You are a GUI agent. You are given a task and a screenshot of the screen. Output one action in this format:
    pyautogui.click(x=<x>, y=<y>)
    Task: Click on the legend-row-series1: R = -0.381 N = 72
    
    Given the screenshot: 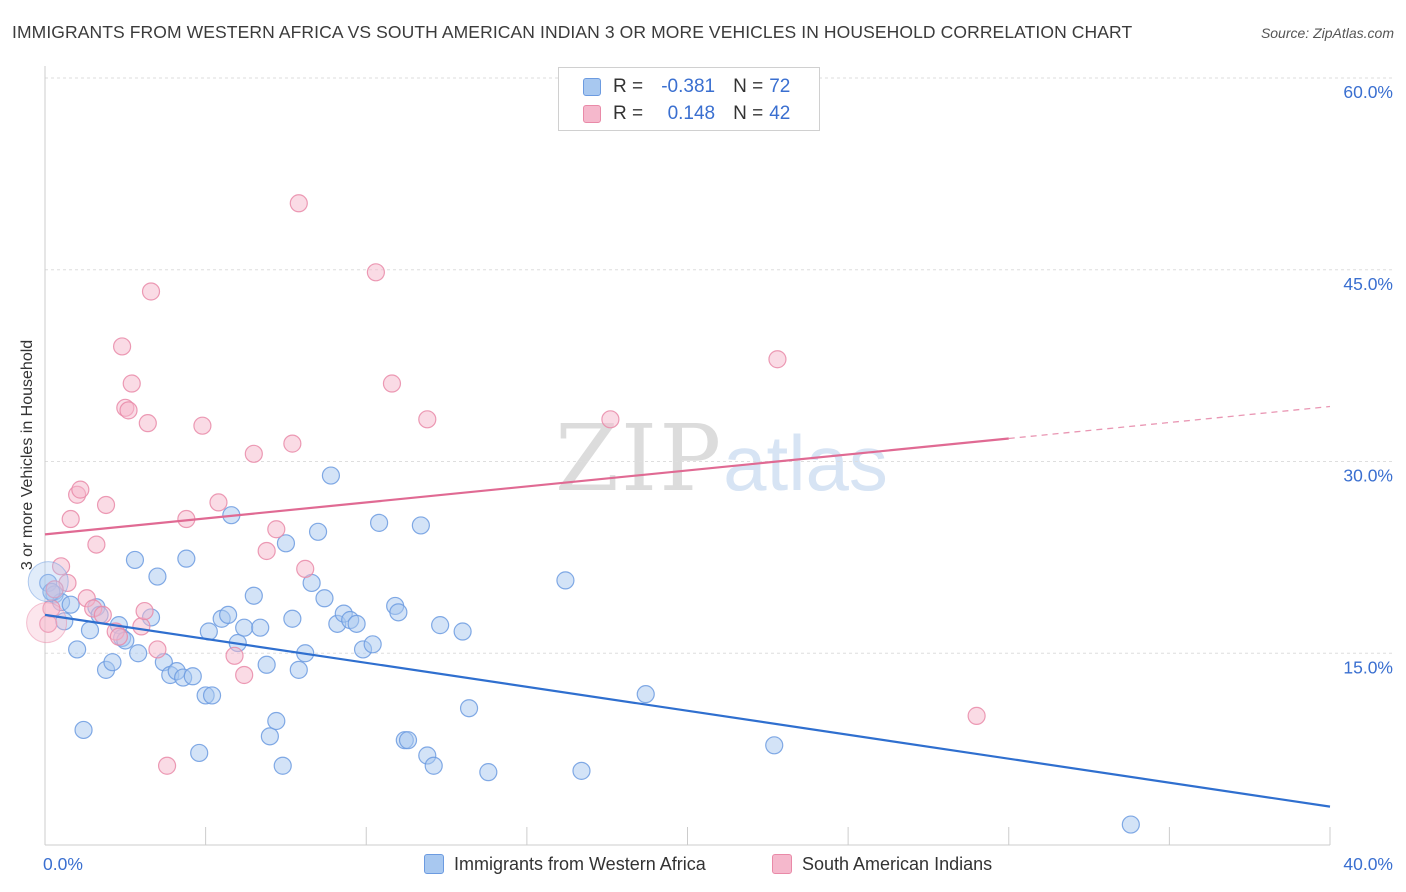 What is the action you would take?
    pyautogui.click(x=686, y=87)
    